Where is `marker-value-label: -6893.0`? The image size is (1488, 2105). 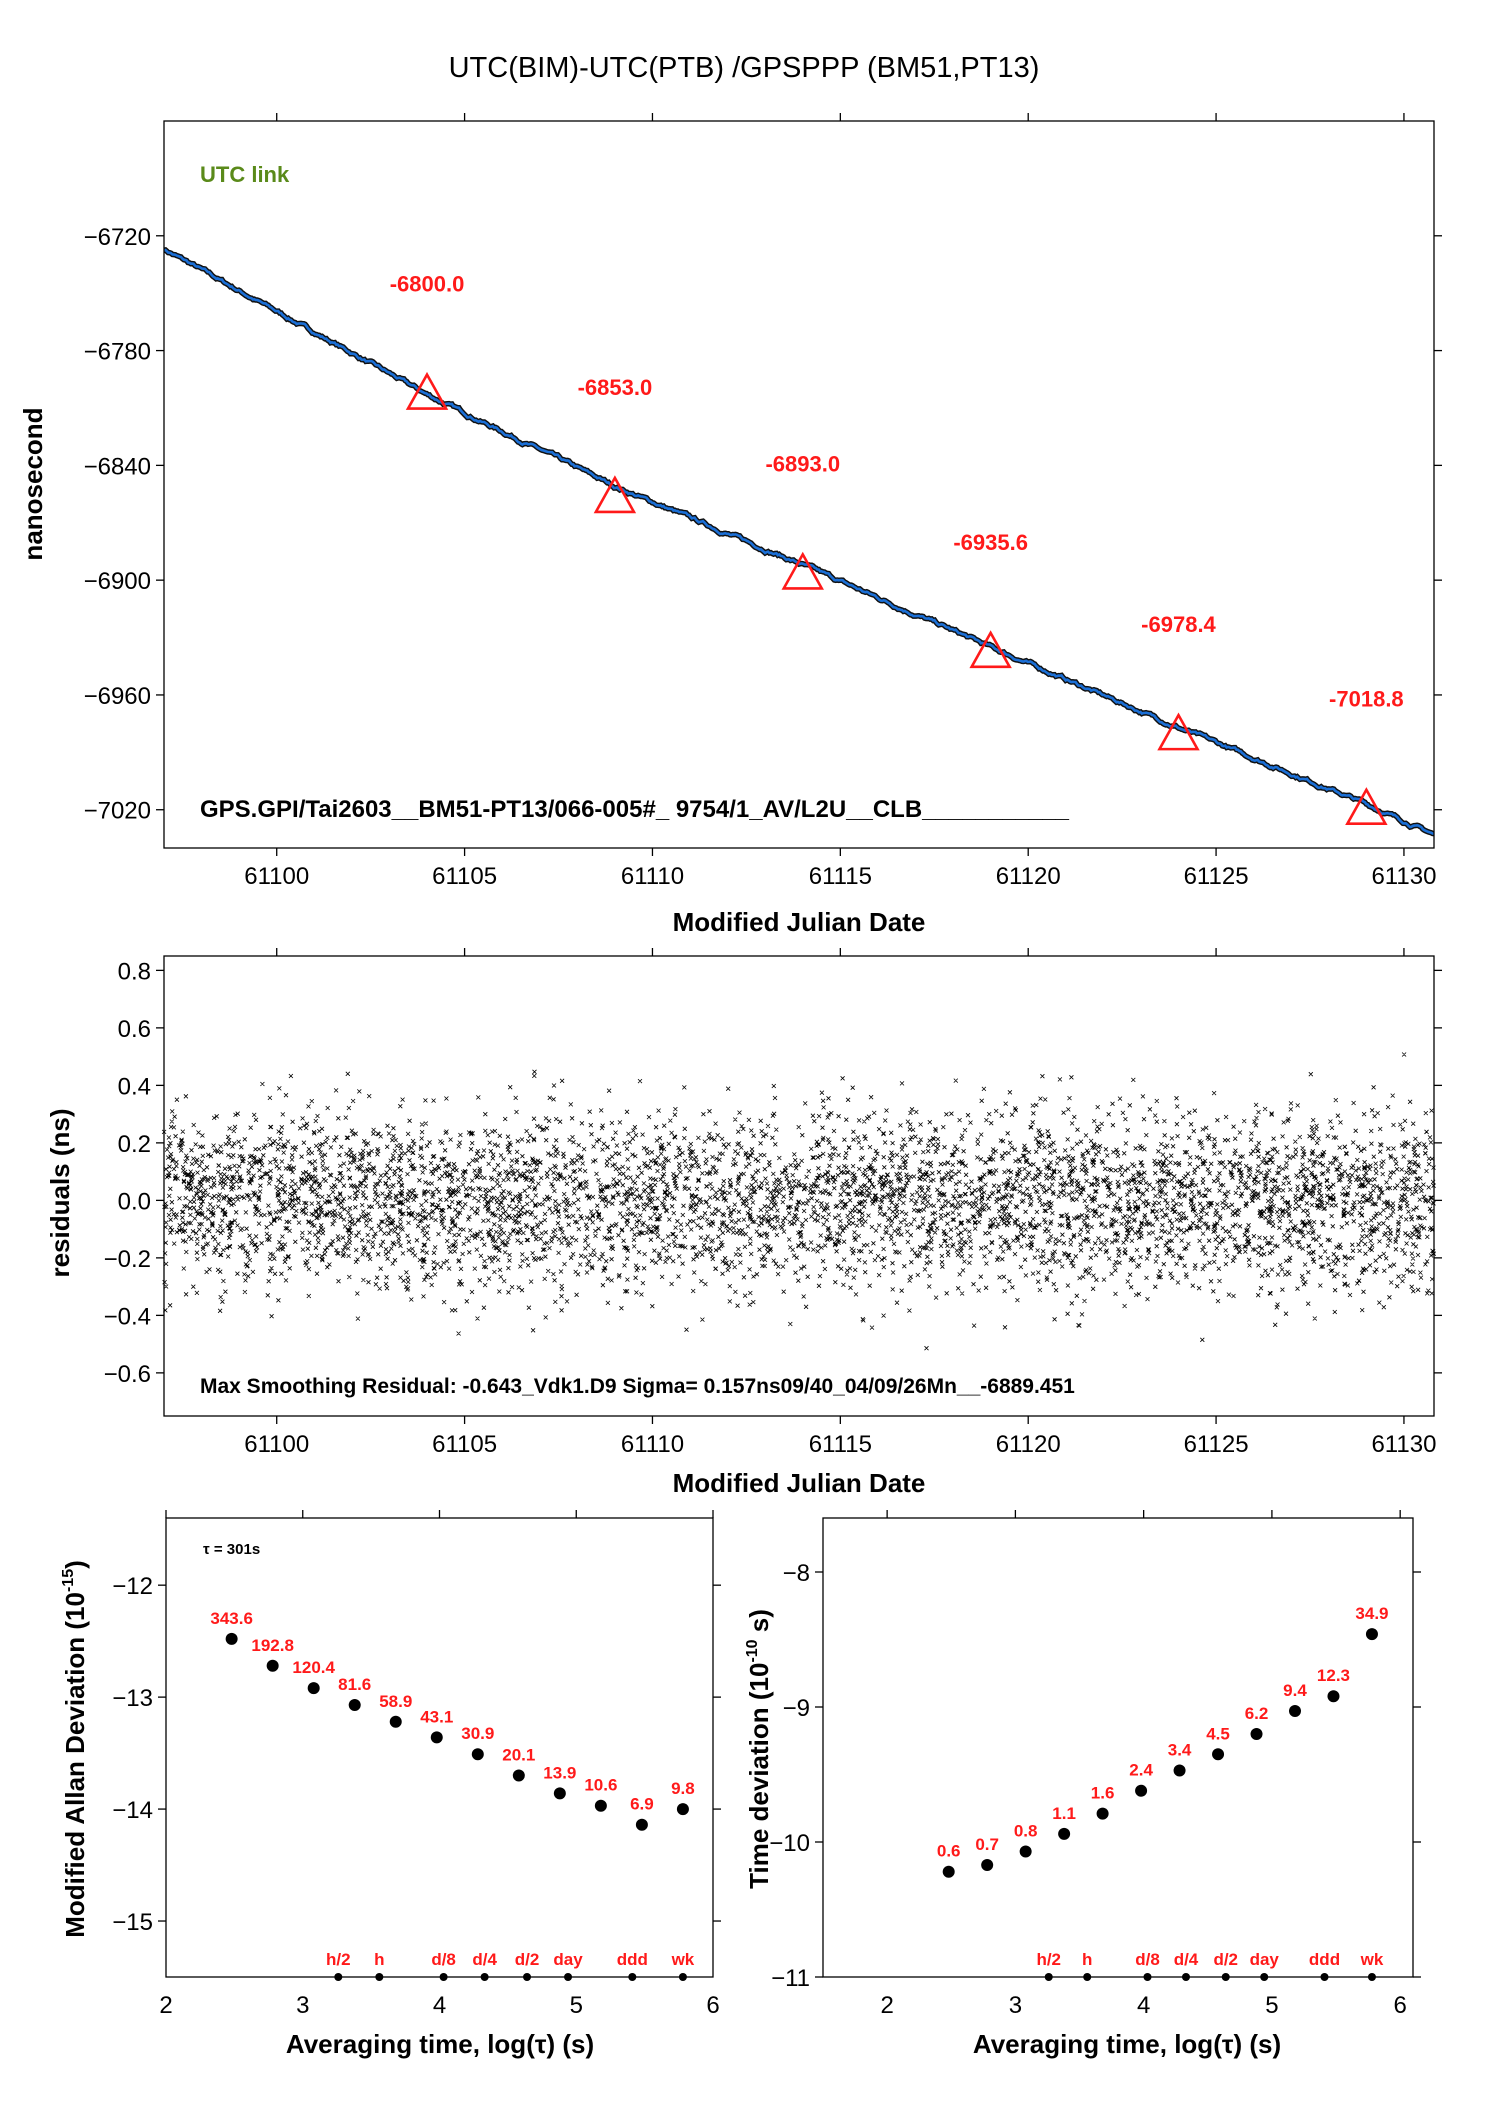
marker-value-label: -6893.0 is located at coordinates (802, 463).